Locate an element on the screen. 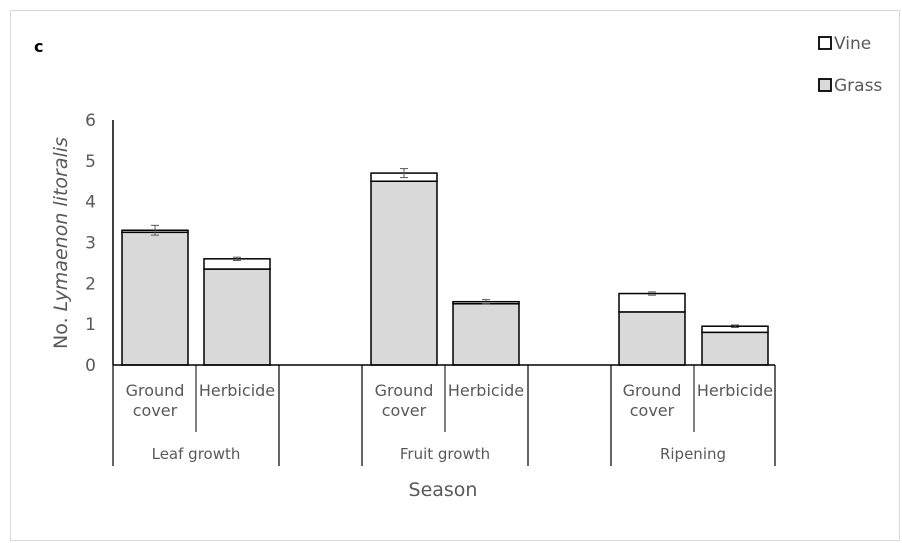 This screenshot has width=902, height=543. y-axis-label: No. Lymaenon litoralis is located at coordinates (61, 243).